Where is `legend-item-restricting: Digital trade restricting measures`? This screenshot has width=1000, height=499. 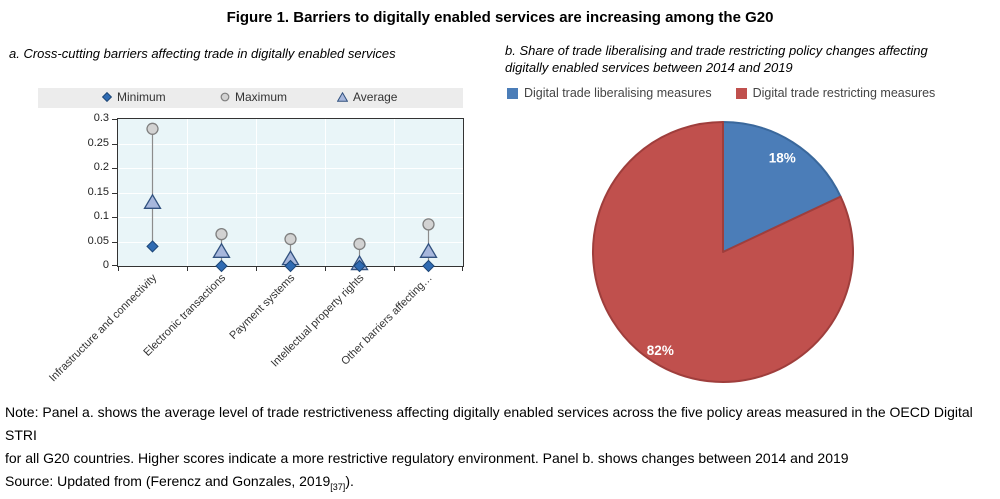
legend-item-restricting: Digital trade restricting measures is located at coordinates (835, 93).